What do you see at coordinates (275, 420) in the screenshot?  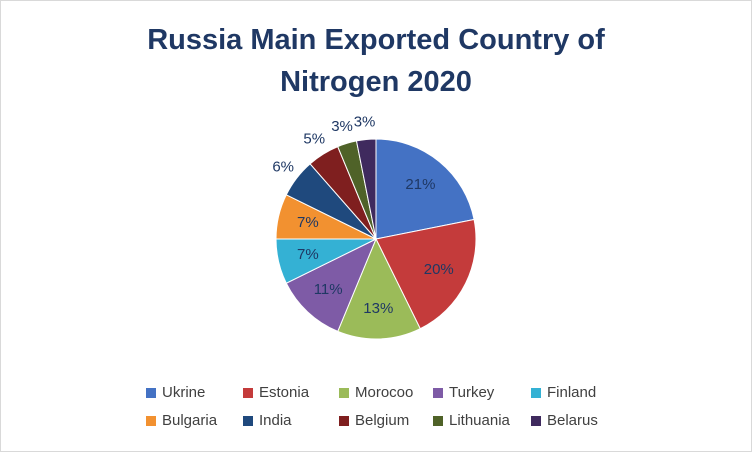 I see `legend-label: India` at bounding box center [275, 420].